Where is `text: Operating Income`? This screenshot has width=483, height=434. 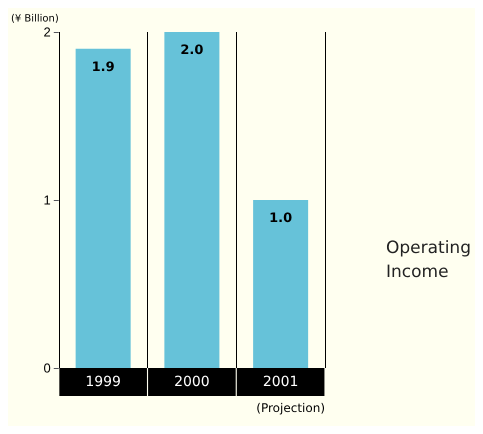 text: Operating Income is located at coordinates (429, 260).